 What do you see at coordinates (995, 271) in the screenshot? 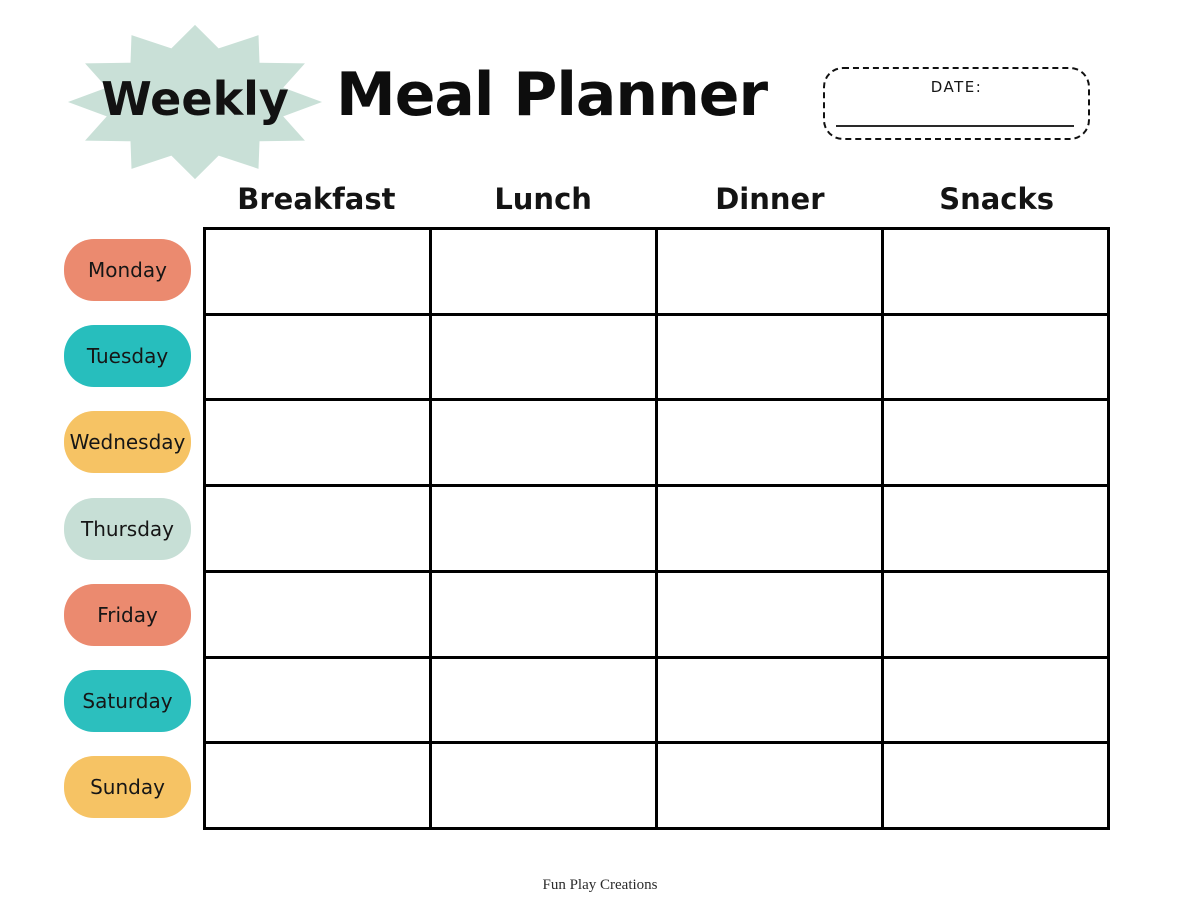
I see `meal-cell-monday-snacks` at bounding box center [995, 271].